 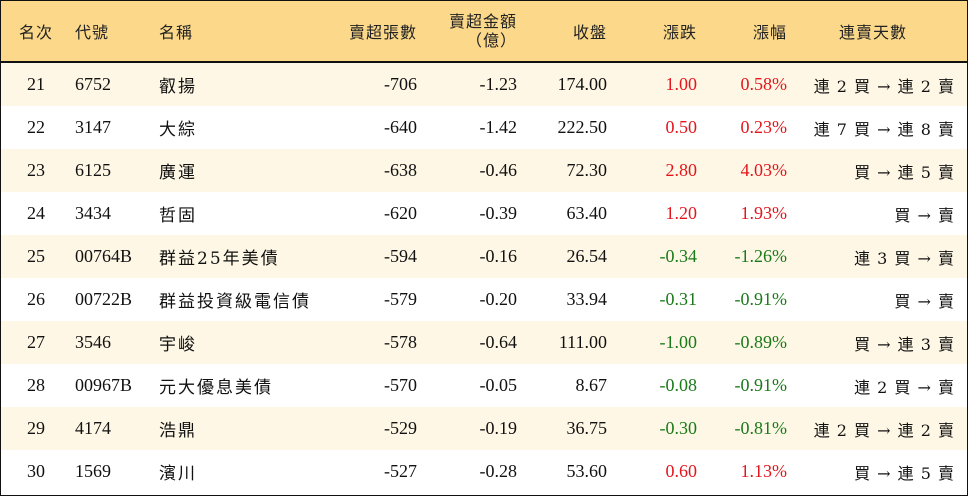 I want to click on rank-cell: 29, so click(x=36, y=428).